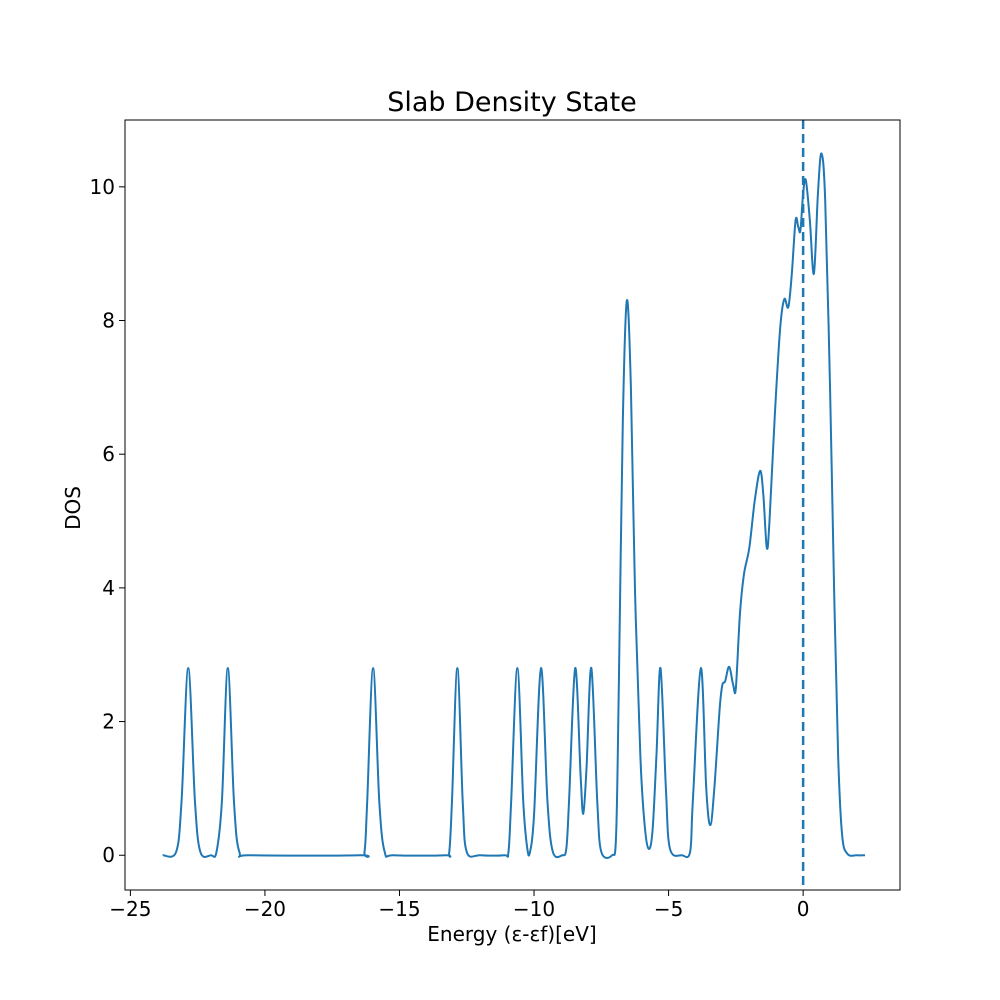 This screenshot has width=1000, height=1000. What do you see at coordinates (108, 855) in the screenshot?
I see `y-tick-label: 0` at bounding box center [108, 855].